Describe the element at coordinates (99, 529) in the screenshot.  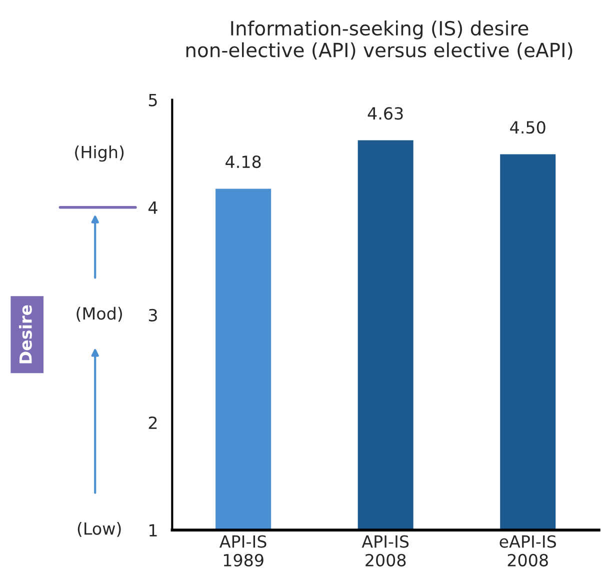
I see `text: (Low)` at that location.